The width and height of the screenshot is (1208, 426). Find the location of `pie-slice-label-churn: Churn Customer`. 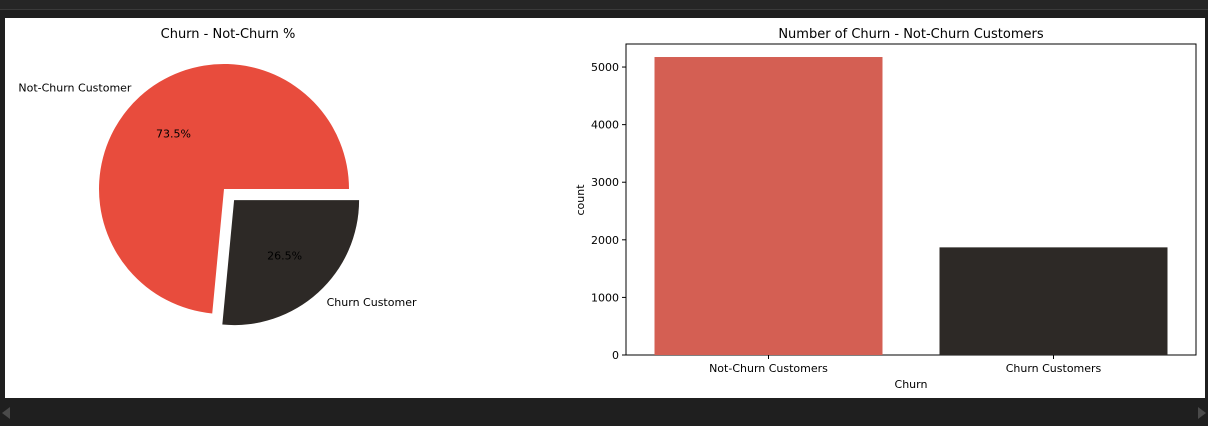

pie-slice-label-churn: Churn Customer is located at coordinates (372, 302).